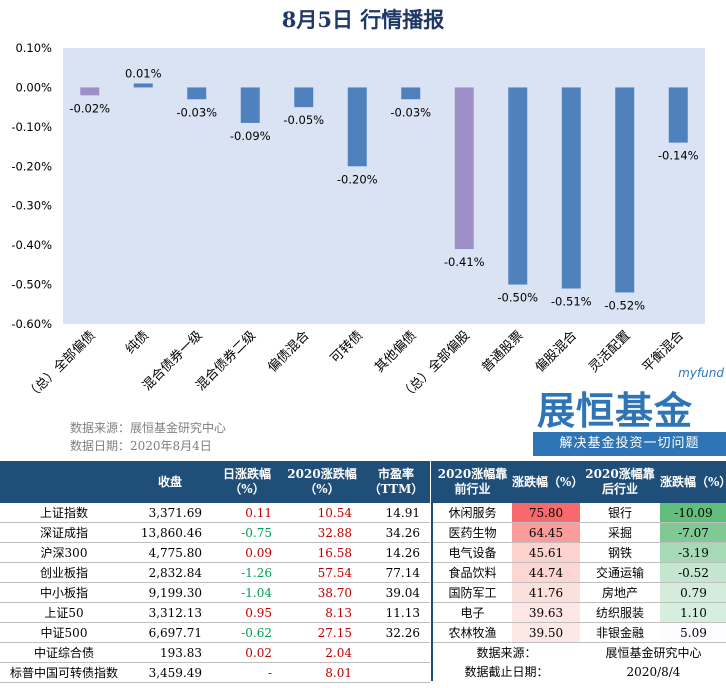  Describe the element at coordinates (395, 351) in the screenshot. I see `x-tick-label: 其他偏债` at that location.